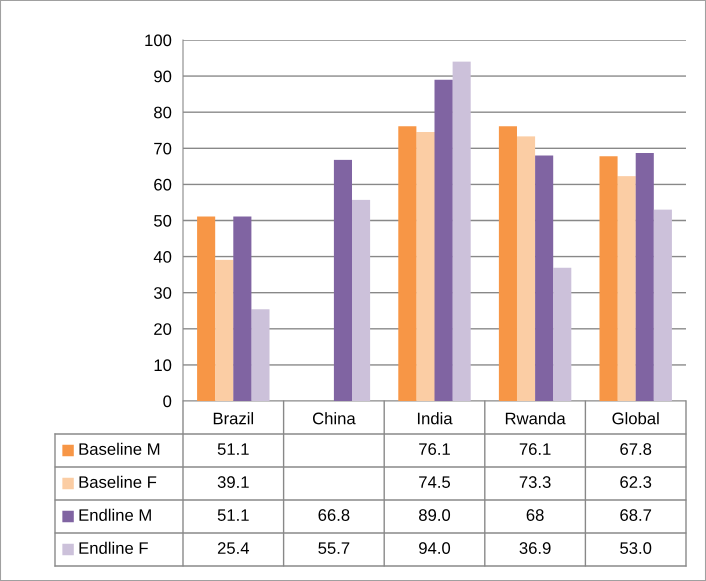  What do you see at coordinates (334, 418) in the screenshot?
I see `x-tick-label: China` at bounding box center [334, 418].